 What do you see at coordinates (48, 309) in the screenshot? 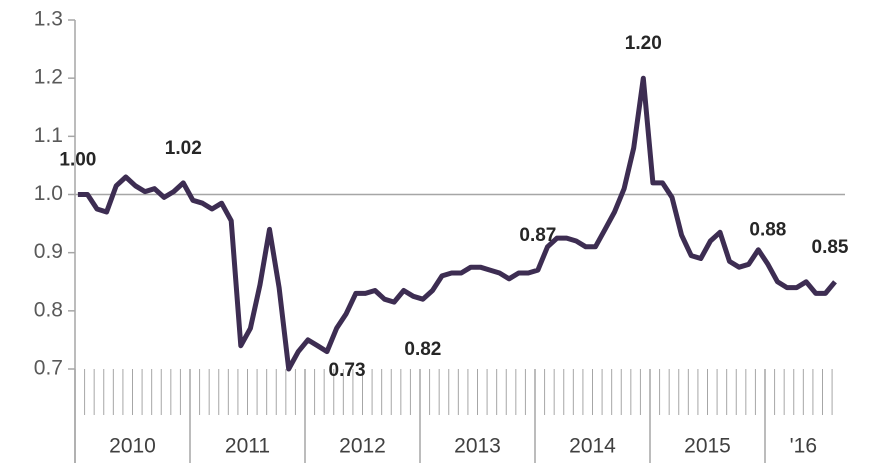
I see `y-tick-label: 0.8` at bounding box center [48, 309].